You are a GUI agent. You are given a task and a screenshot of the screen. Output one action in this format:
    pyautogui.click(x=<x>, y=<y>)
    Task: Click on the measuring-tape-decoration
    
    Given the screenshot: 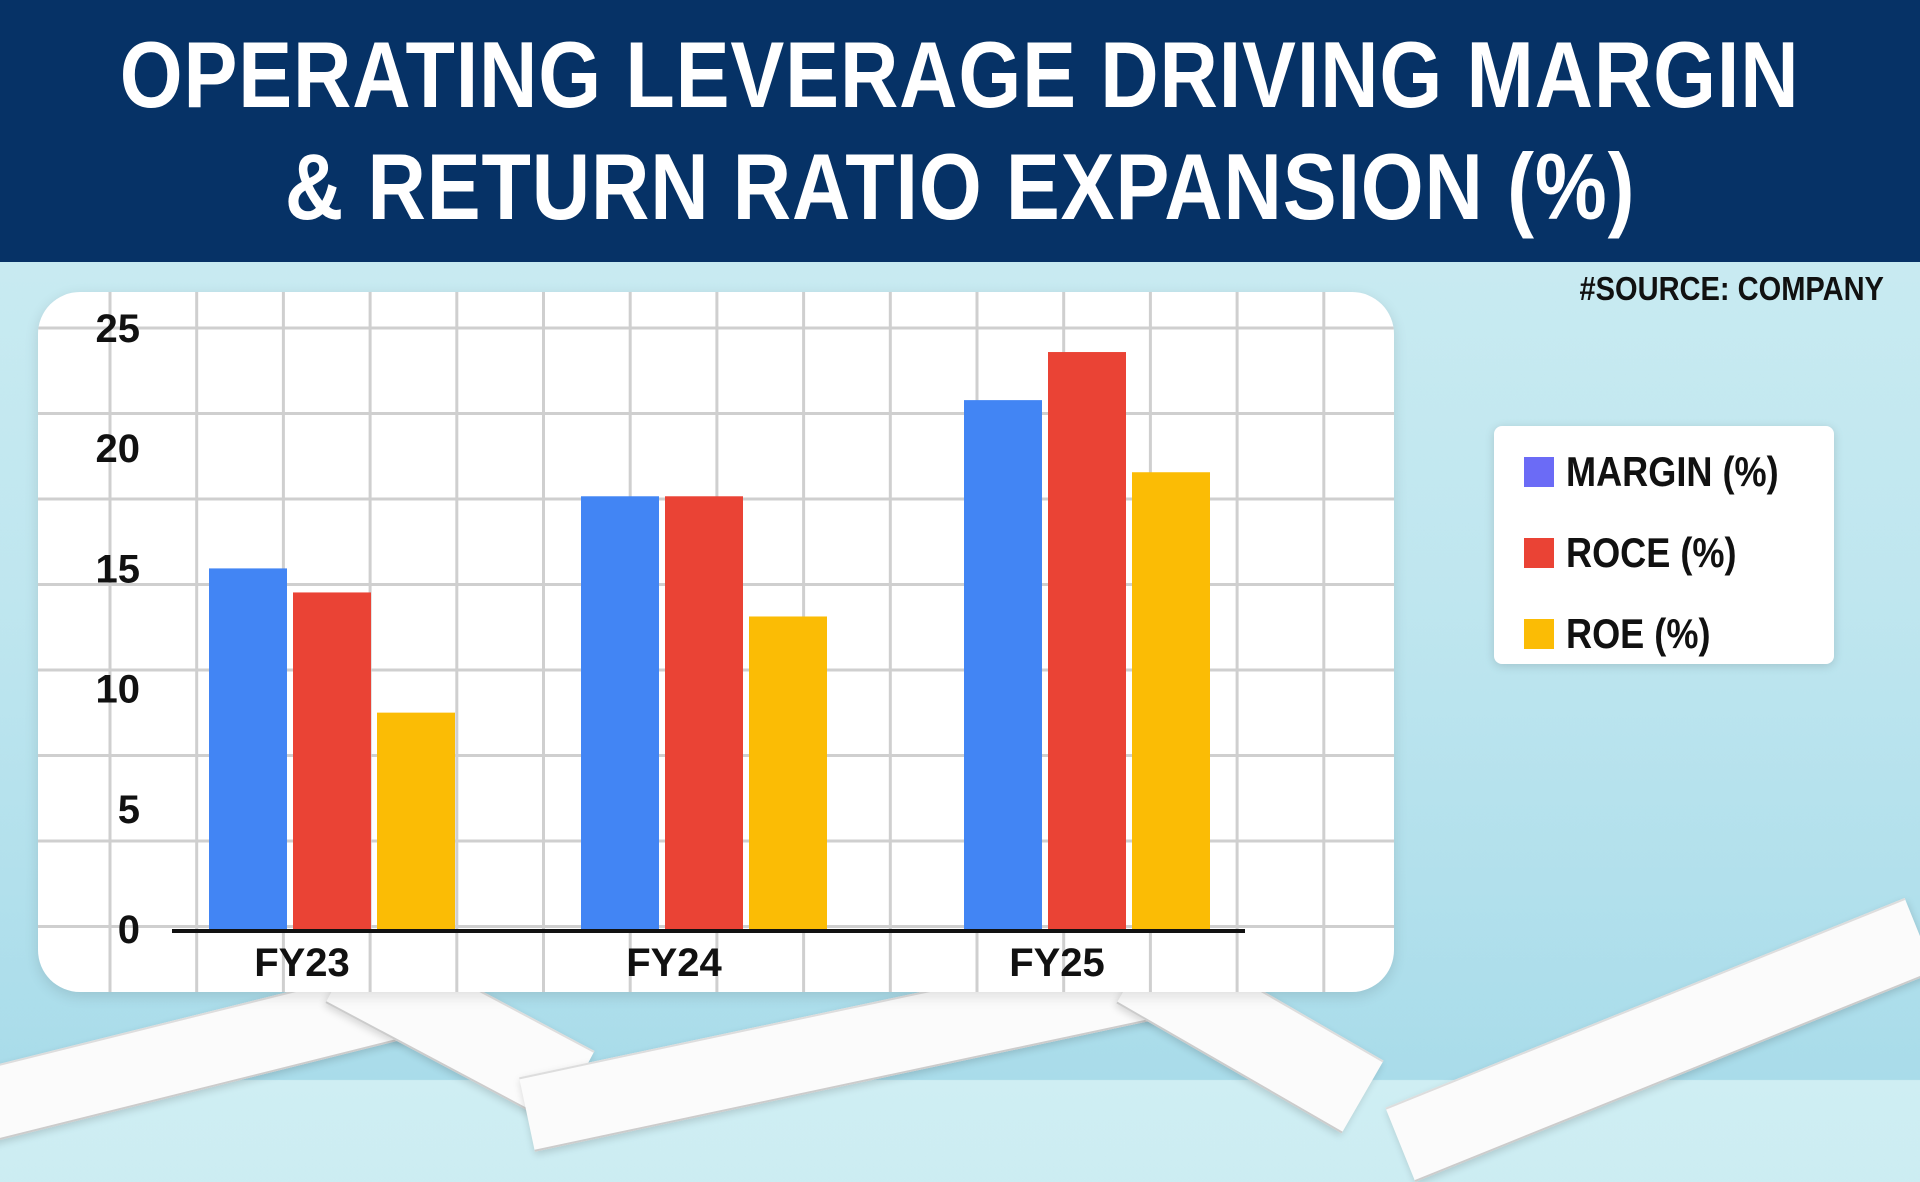 What is the action you would take?
    pyautogui.click(x=1652, y=1040)
    